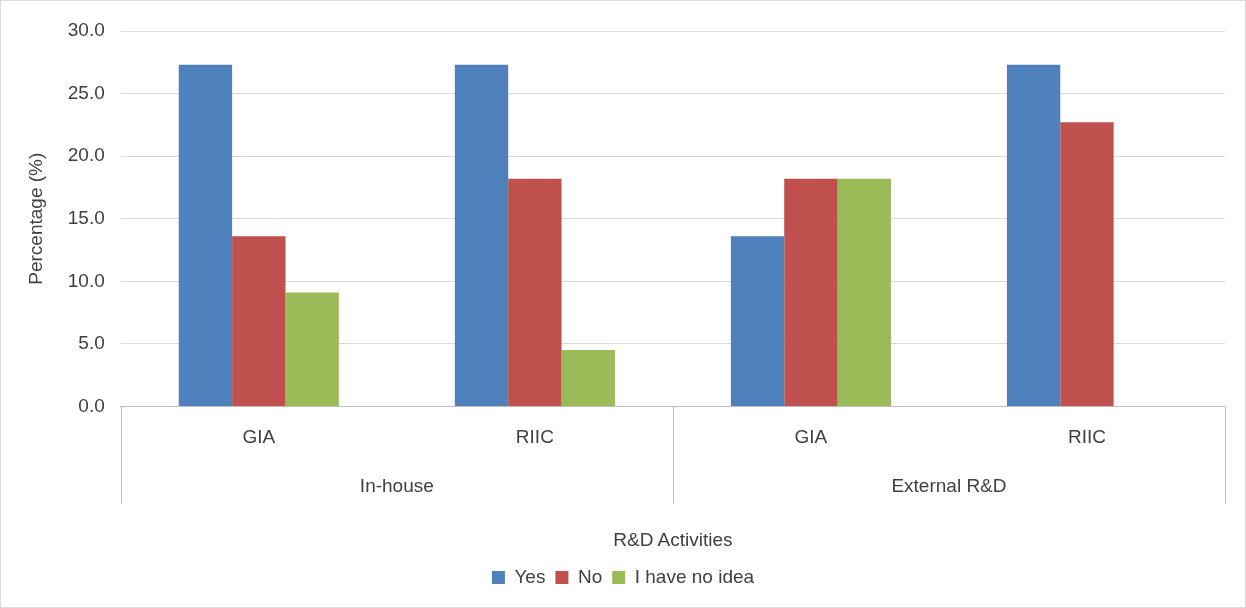  What do you see at coordinates (86, 92) in the screenshot?
I see `y-tick-label: 25.0` at bounding box center [86, 92].